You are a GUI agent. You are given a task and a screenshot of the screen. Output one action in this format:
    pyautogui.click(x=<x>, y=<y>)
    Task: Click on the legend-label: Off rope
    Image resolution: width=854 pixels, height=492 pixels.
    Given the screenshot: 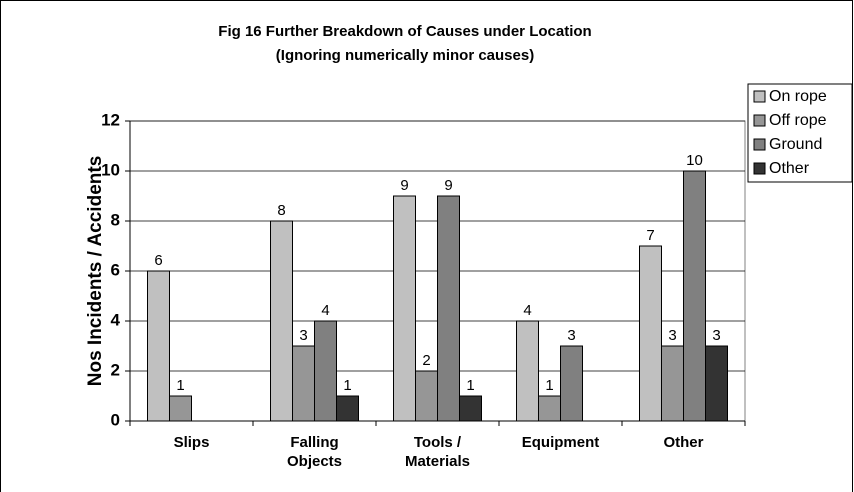 What is the action you would take?
    pyautogui.click(x=798, y=120)
    